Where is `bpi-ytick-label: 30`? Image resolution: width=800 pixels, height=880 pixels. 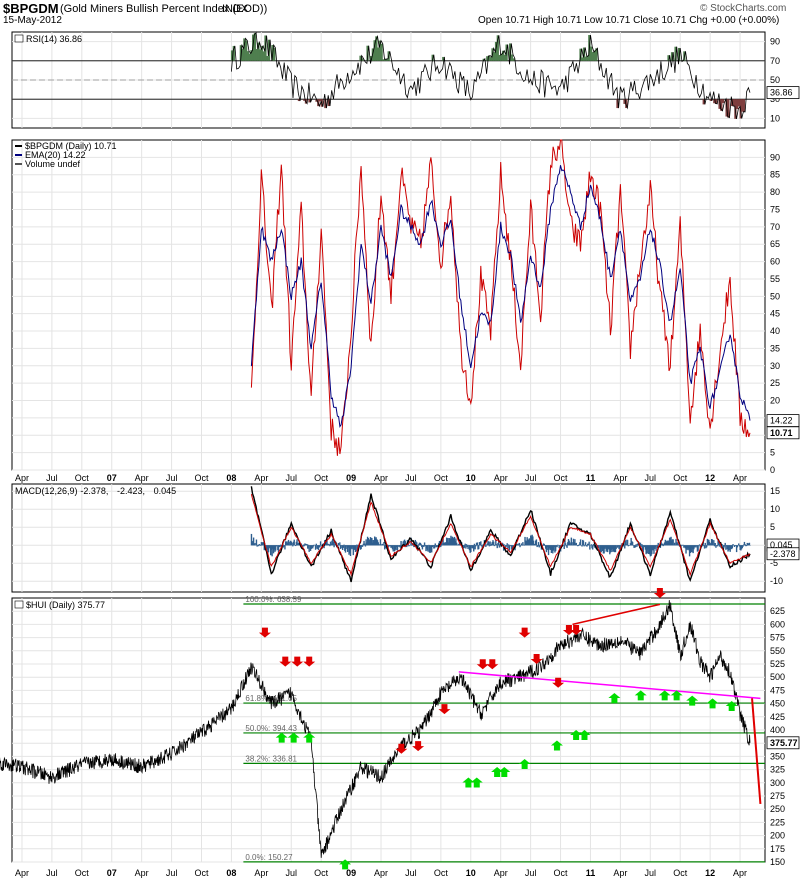 bpi-ytick-label: 30 is located at coordinates (775, 366).